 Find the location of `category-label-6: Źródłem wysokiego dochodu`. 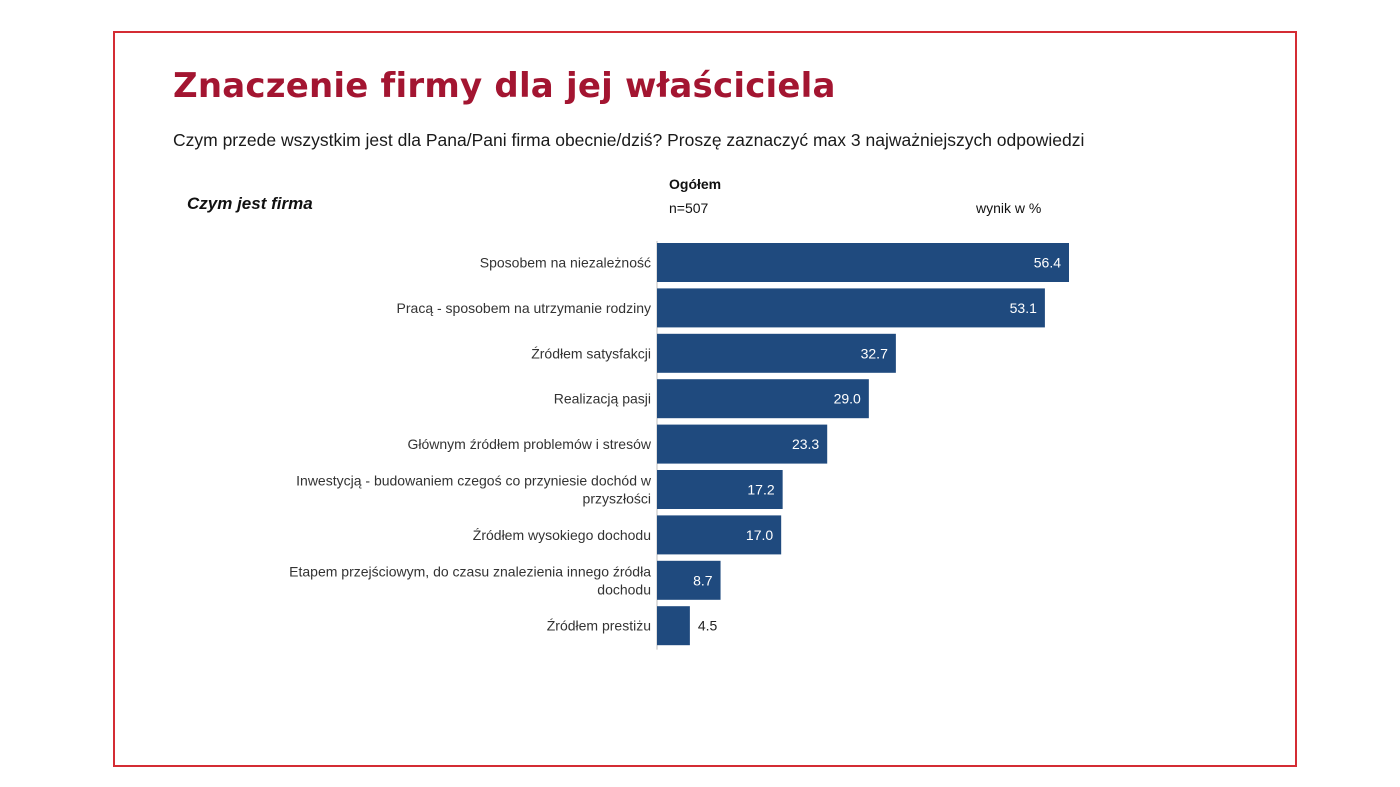

category-label-6: Źródłem wysokiego dochodu is located at coordinates (562, 535).